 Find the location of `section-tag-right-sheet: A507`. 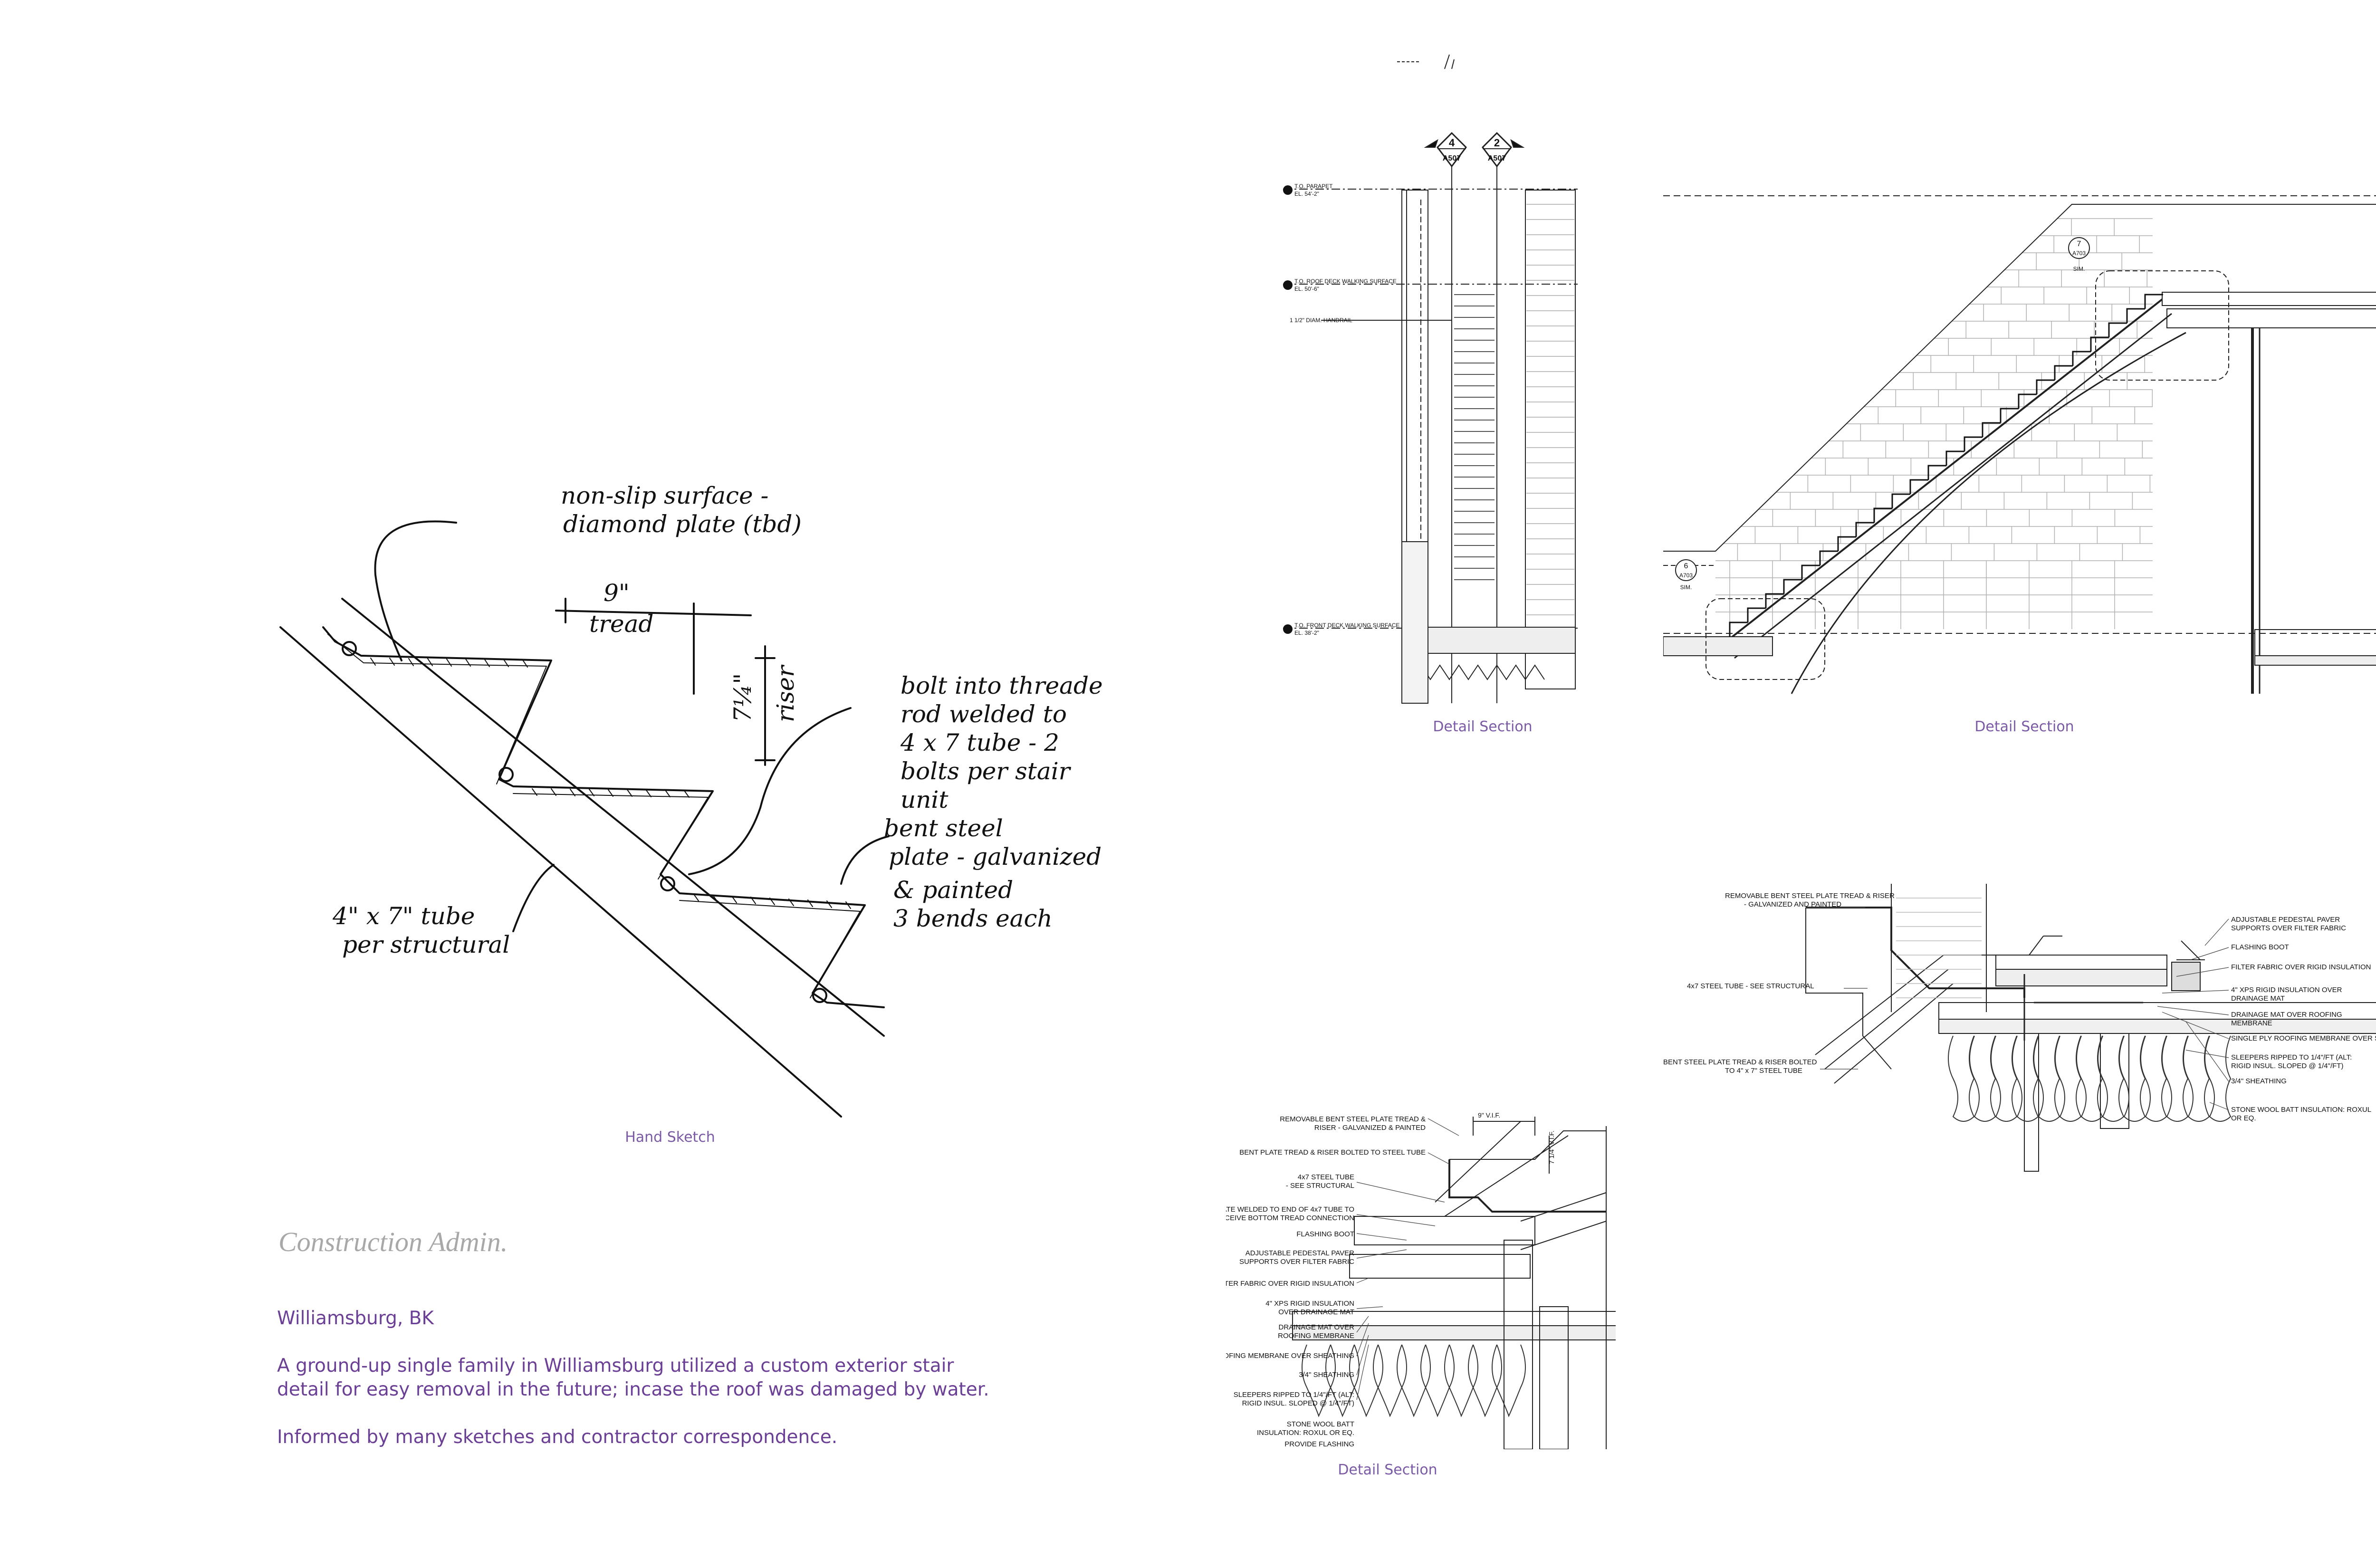

section-tag-right-sheet: A507 is located at coordinates (1497, 159).